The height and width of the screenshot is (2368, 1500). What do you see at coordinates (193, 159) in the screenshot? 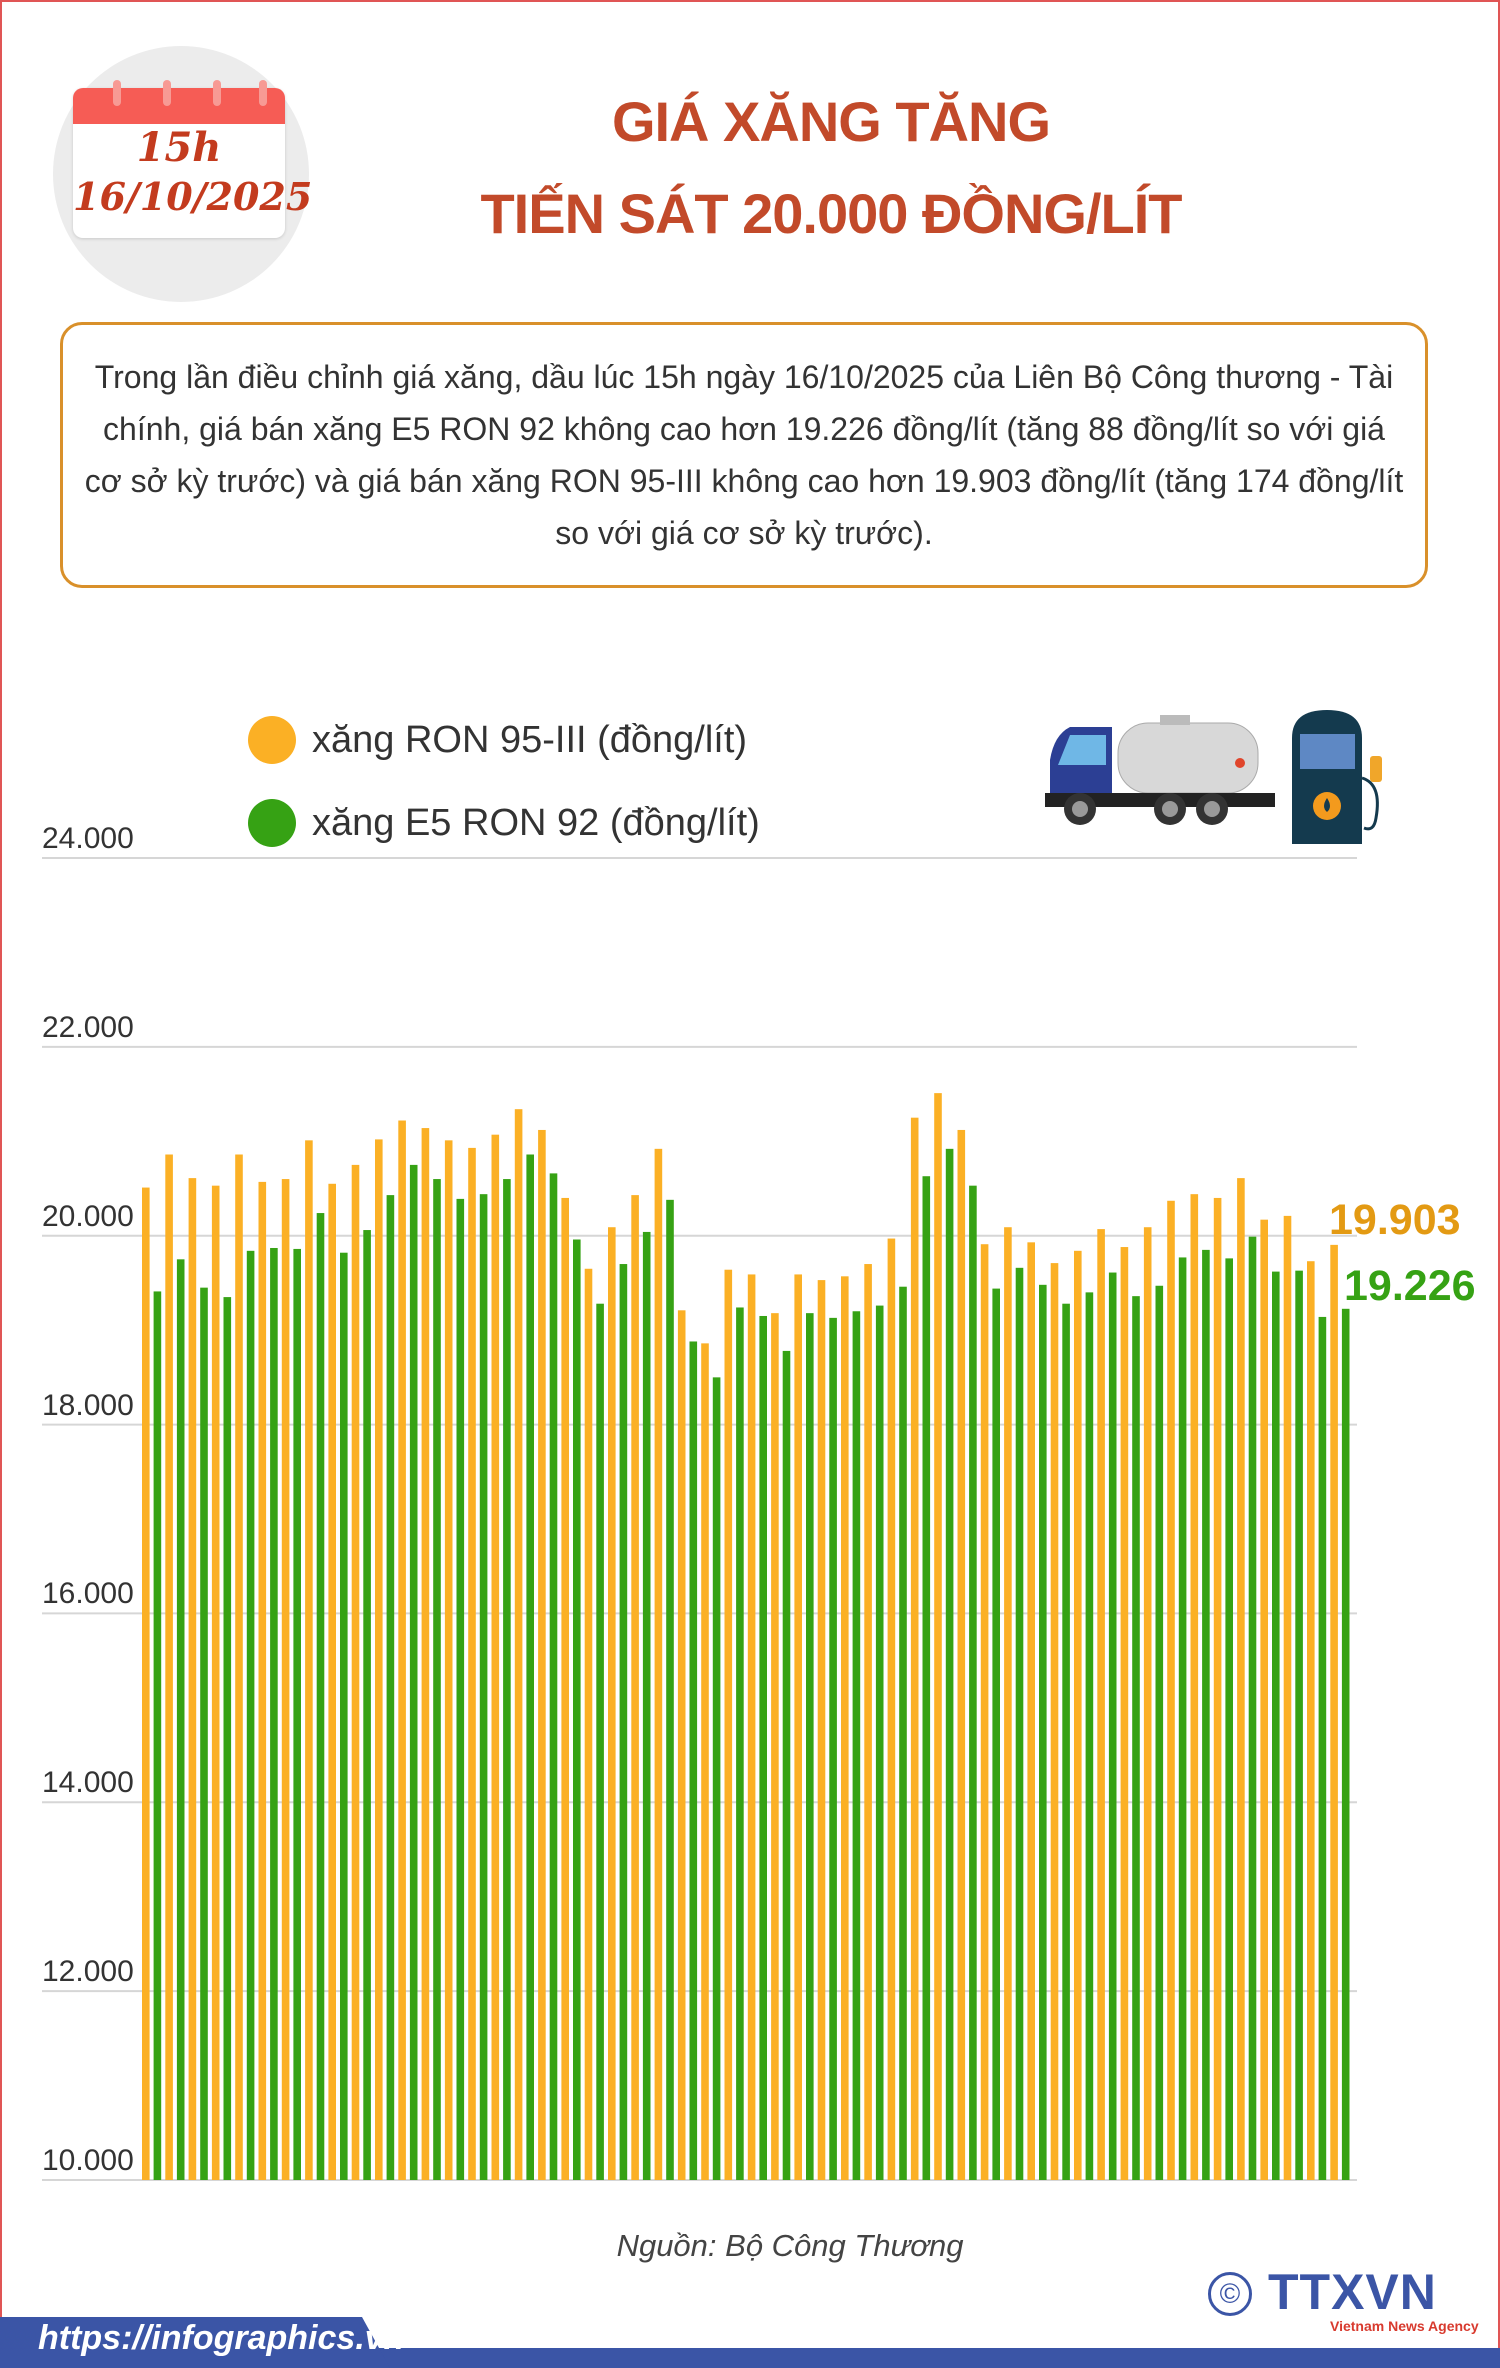
I see `calendar-icon: 15h 16/10/2025` at bounding box center [193, 159].